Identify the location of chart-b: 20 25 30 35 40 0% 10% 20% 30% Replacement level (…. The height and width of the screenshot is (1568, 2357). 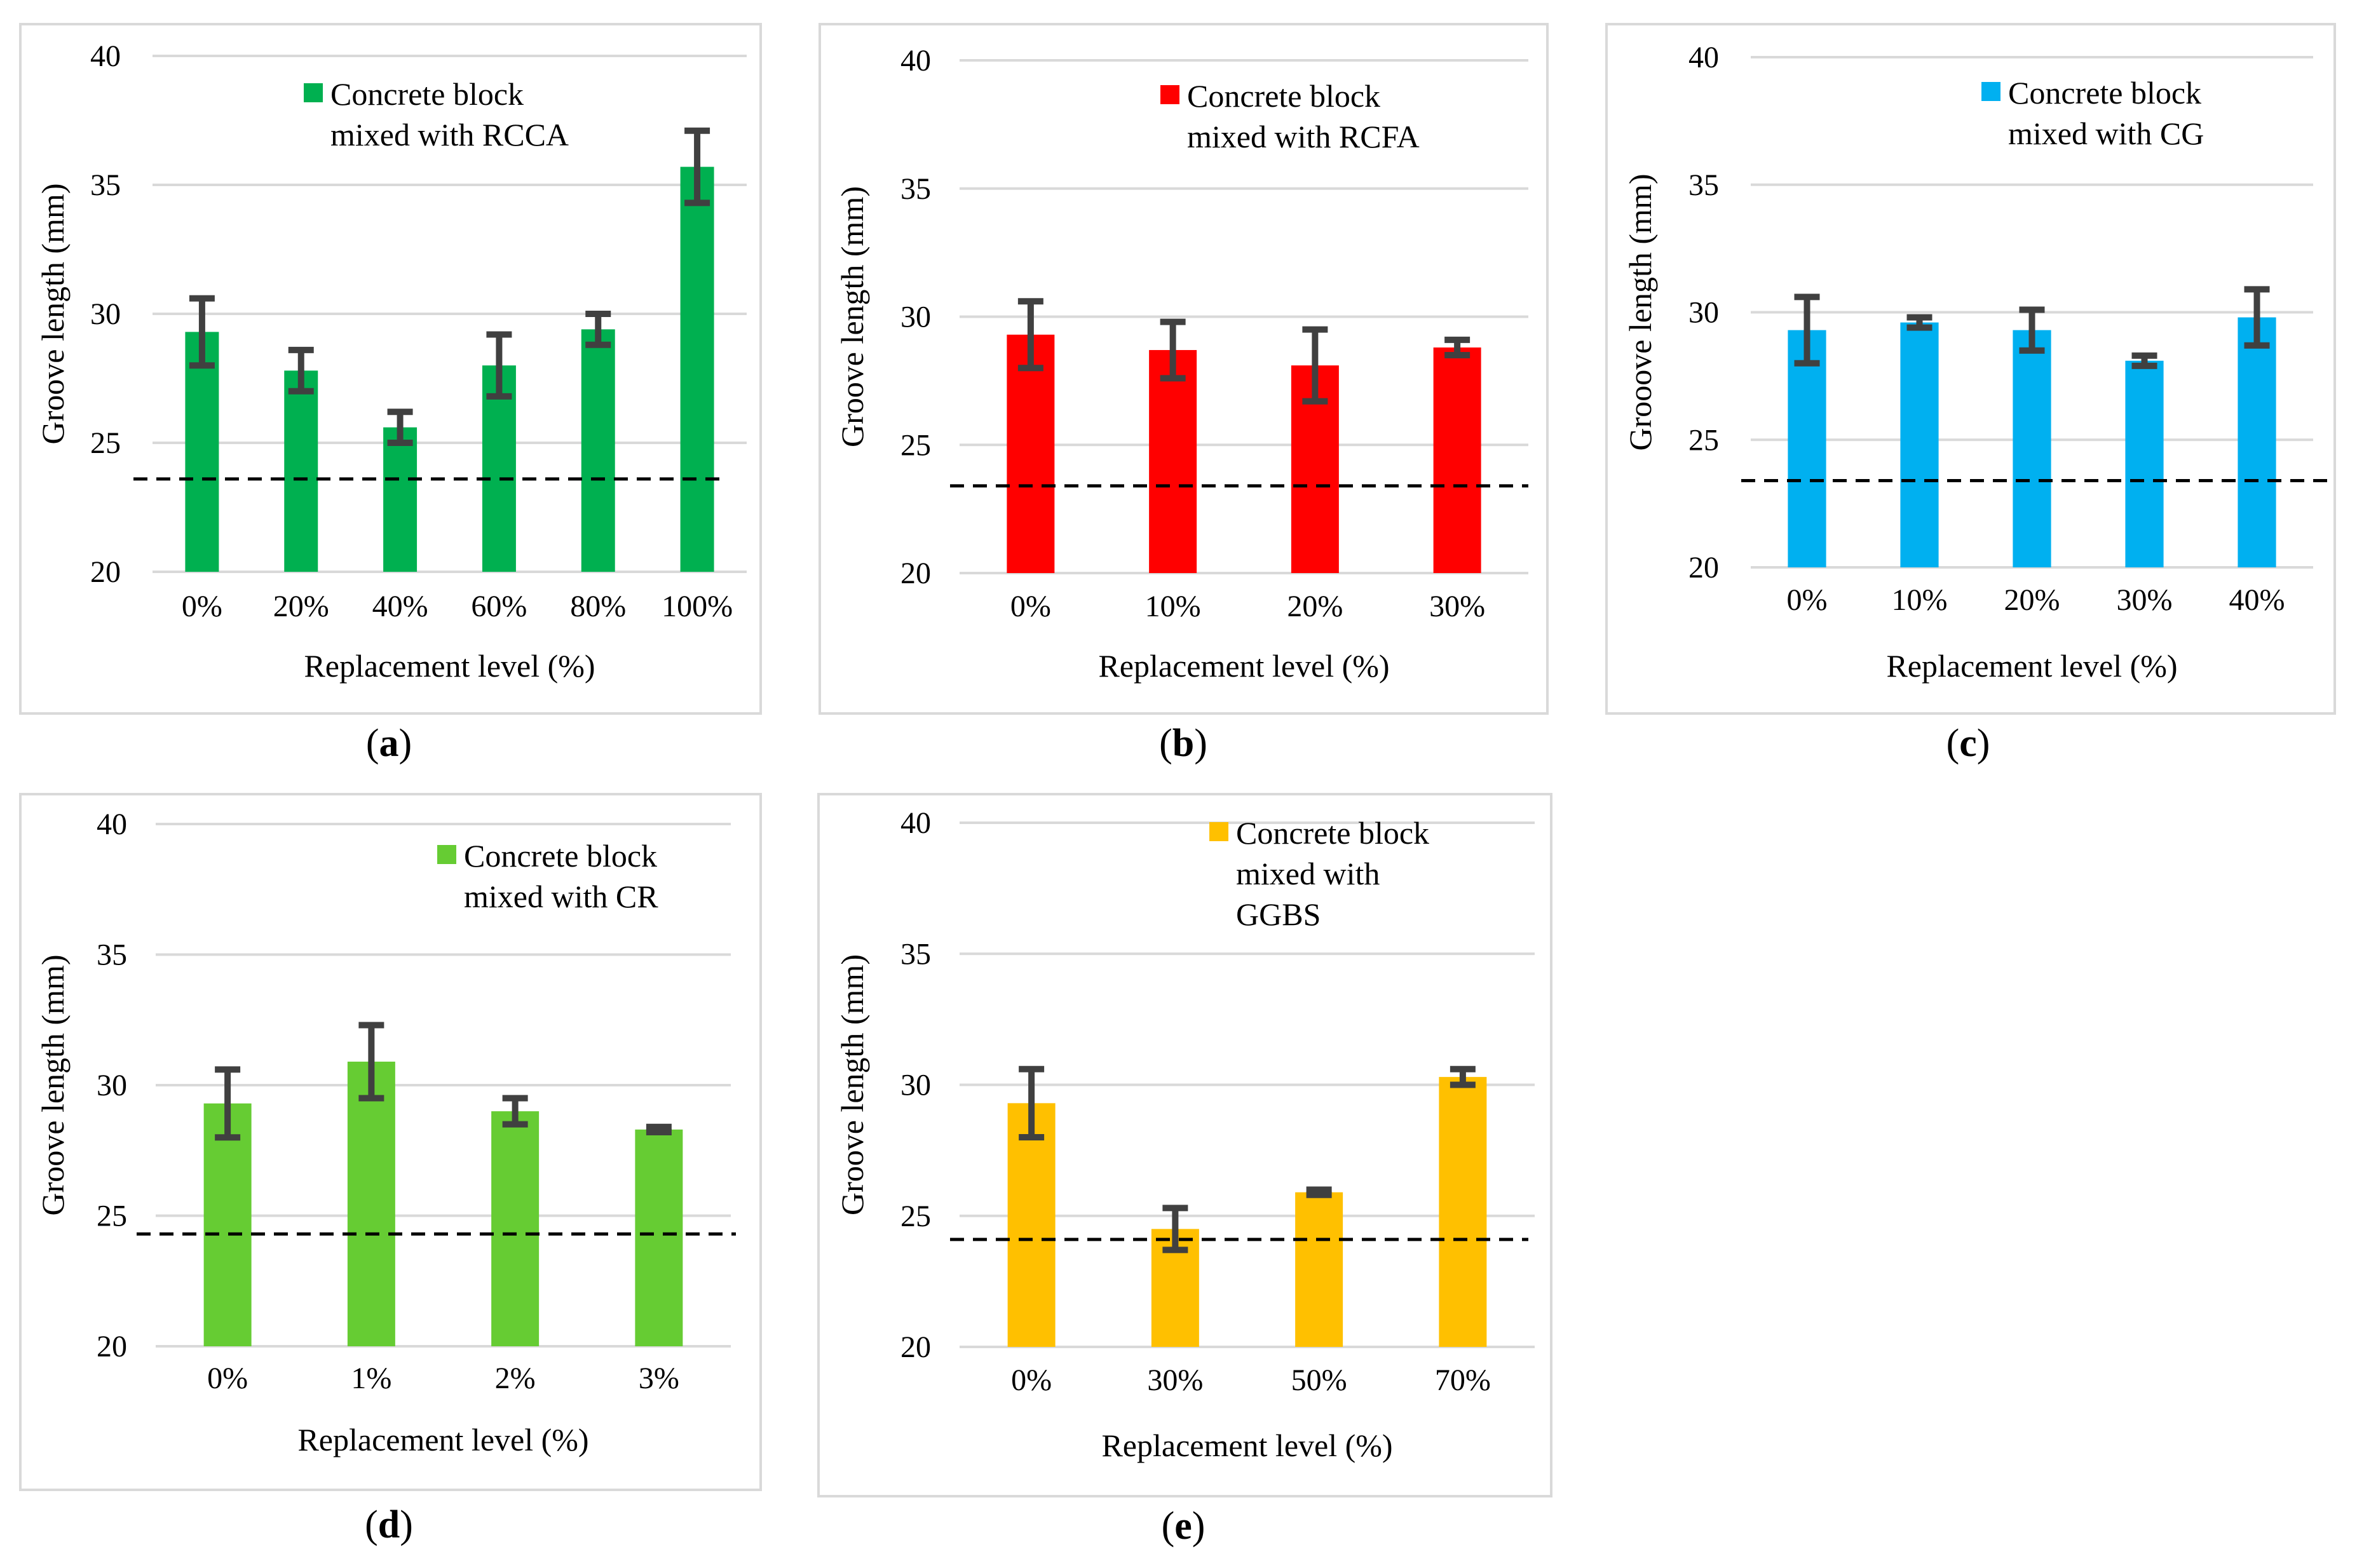
(1183, 394).